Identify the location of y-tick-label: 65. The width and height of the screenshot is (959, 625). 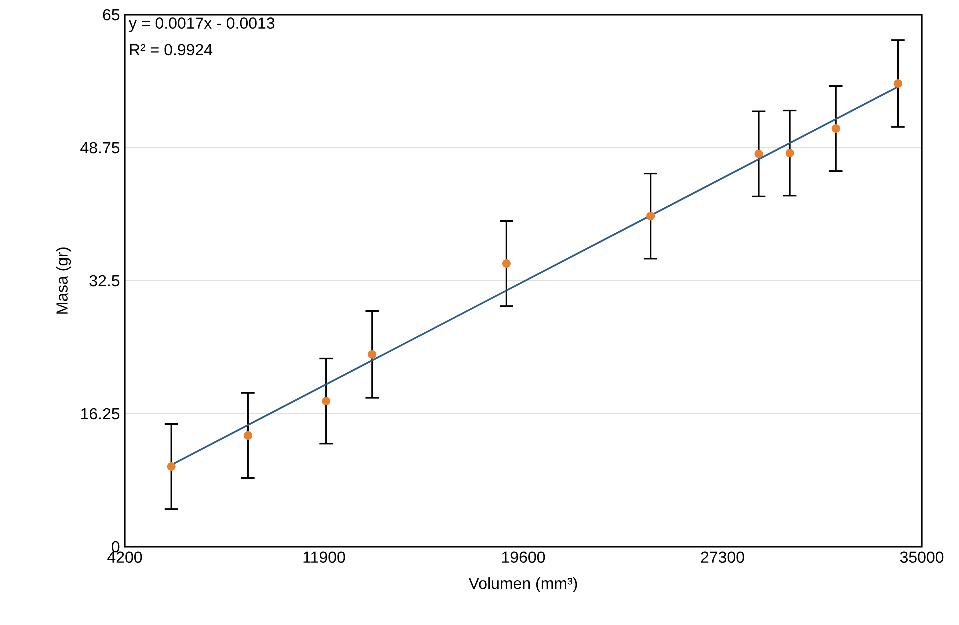
(111, 15).